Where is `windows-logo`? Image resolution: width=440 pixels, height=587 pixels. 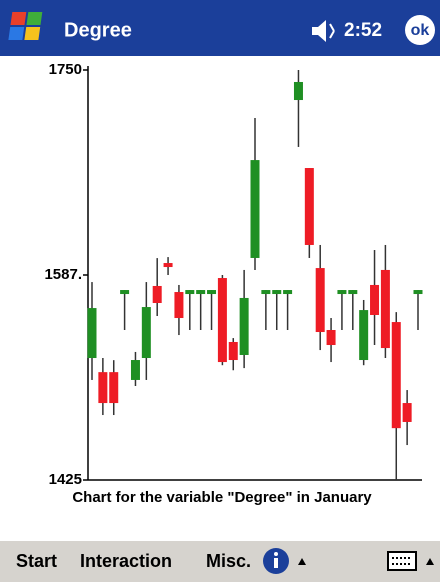
windows-logo is located at coordinates (25, 26).